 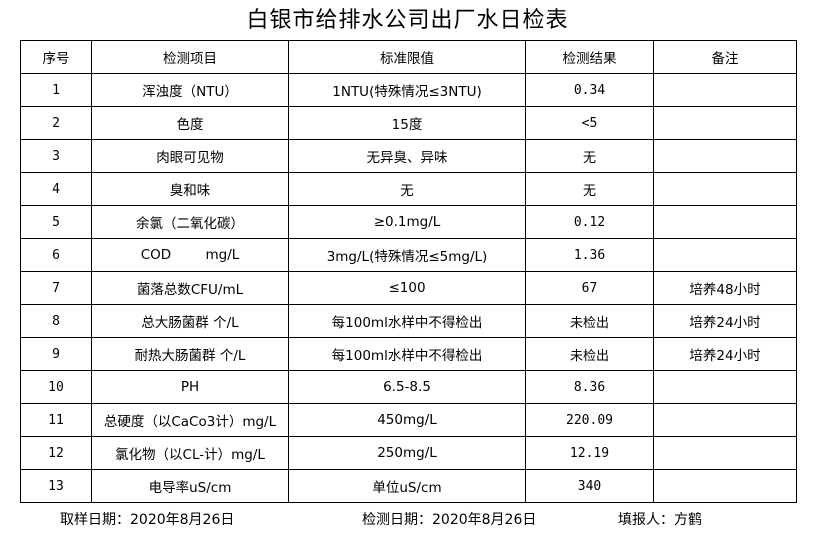 I want to click on page-title: 白银市给排水公司出厂水日检表, so click(x=407, y=20).